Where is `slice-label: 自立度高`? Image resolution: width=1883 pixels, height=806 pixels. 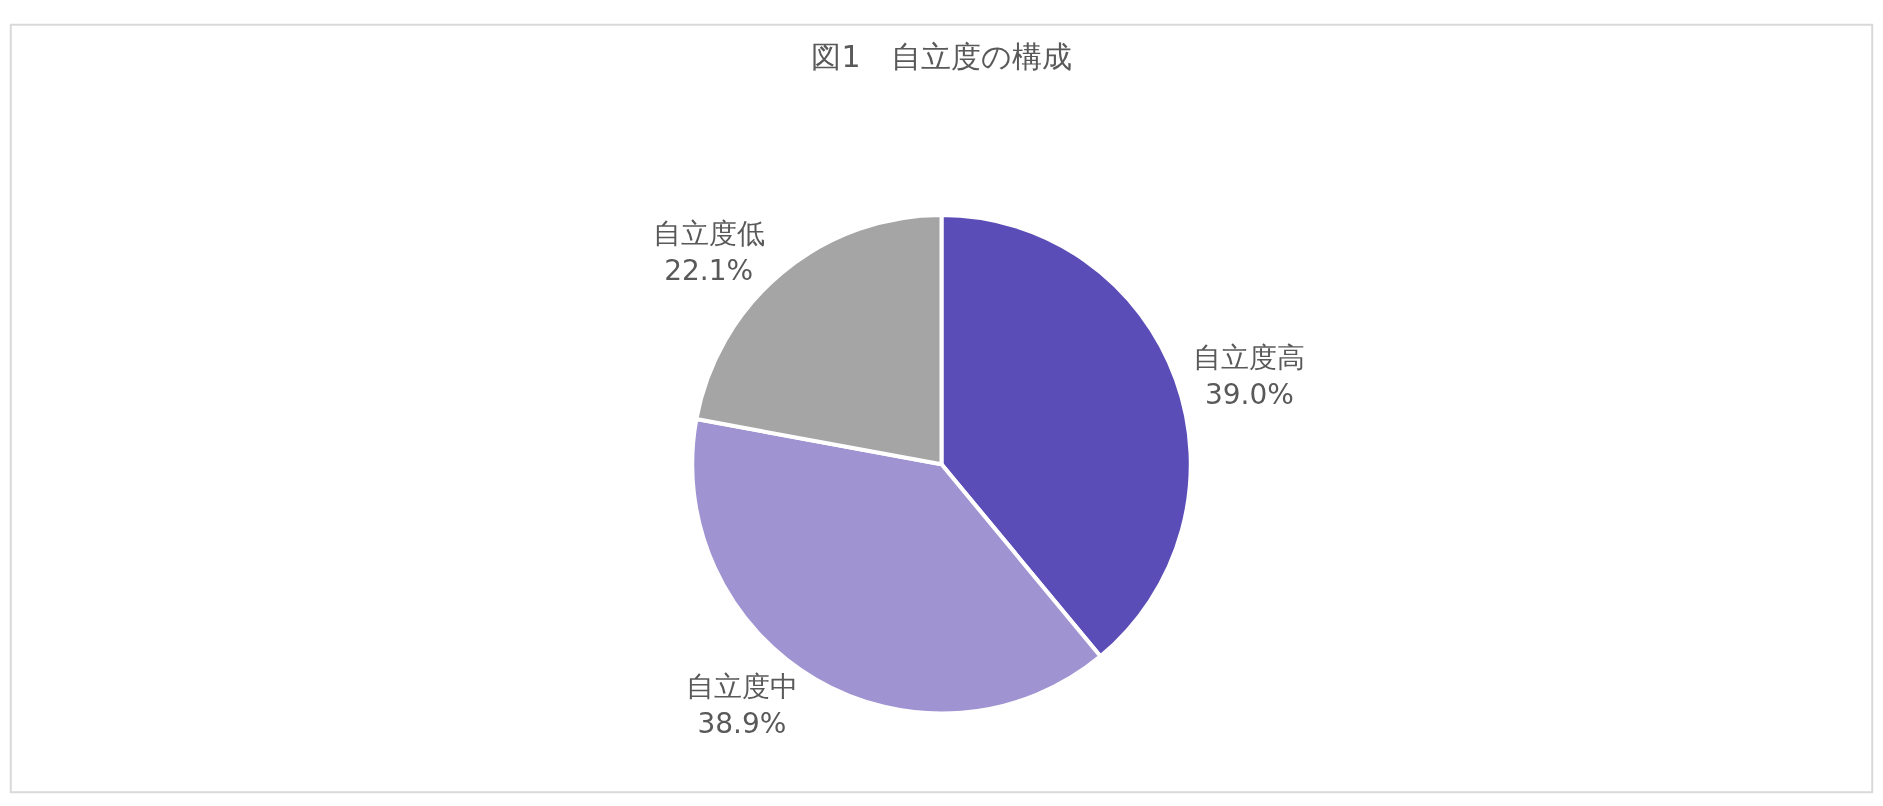
slice-label: 自立度高 is located at coordinates (1249, 358).